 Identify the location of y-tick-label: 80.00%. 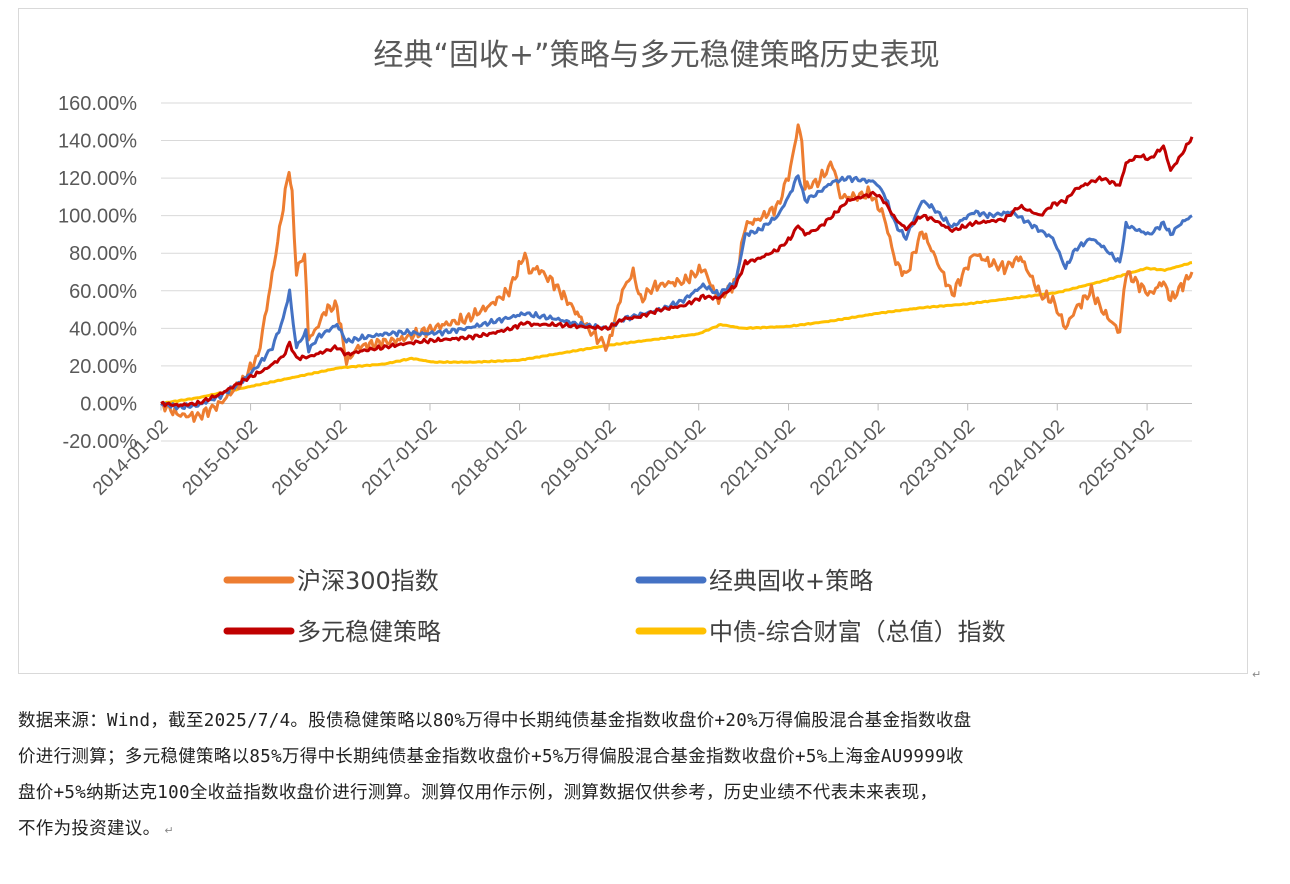
(103, 254).